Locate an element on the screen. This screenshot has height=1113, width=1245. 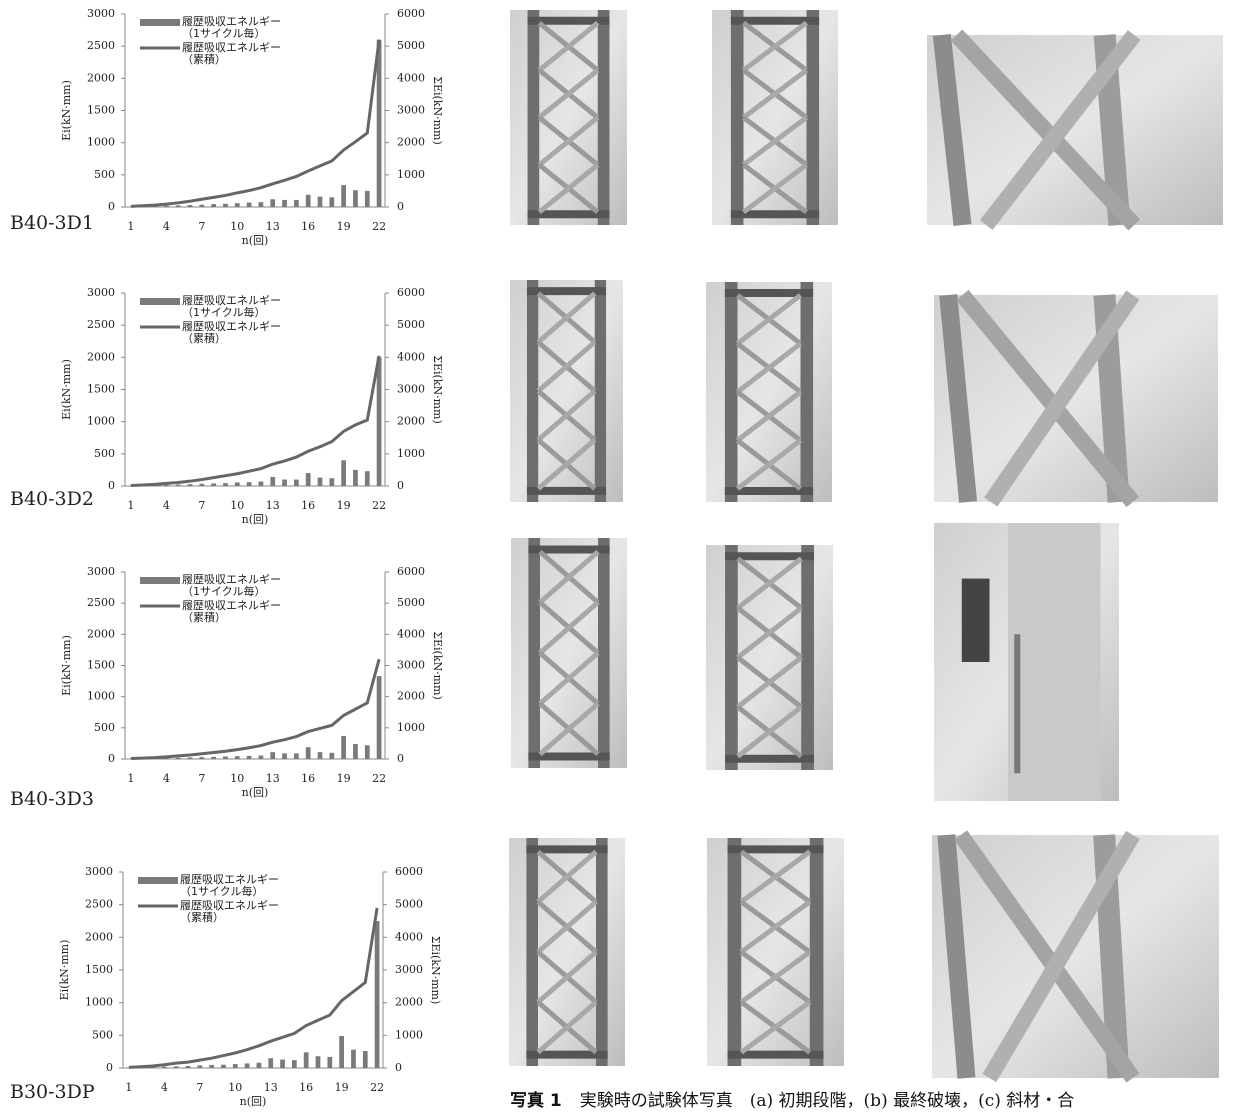
y-tick-label: 2500 is located at coordinates (101, 602).